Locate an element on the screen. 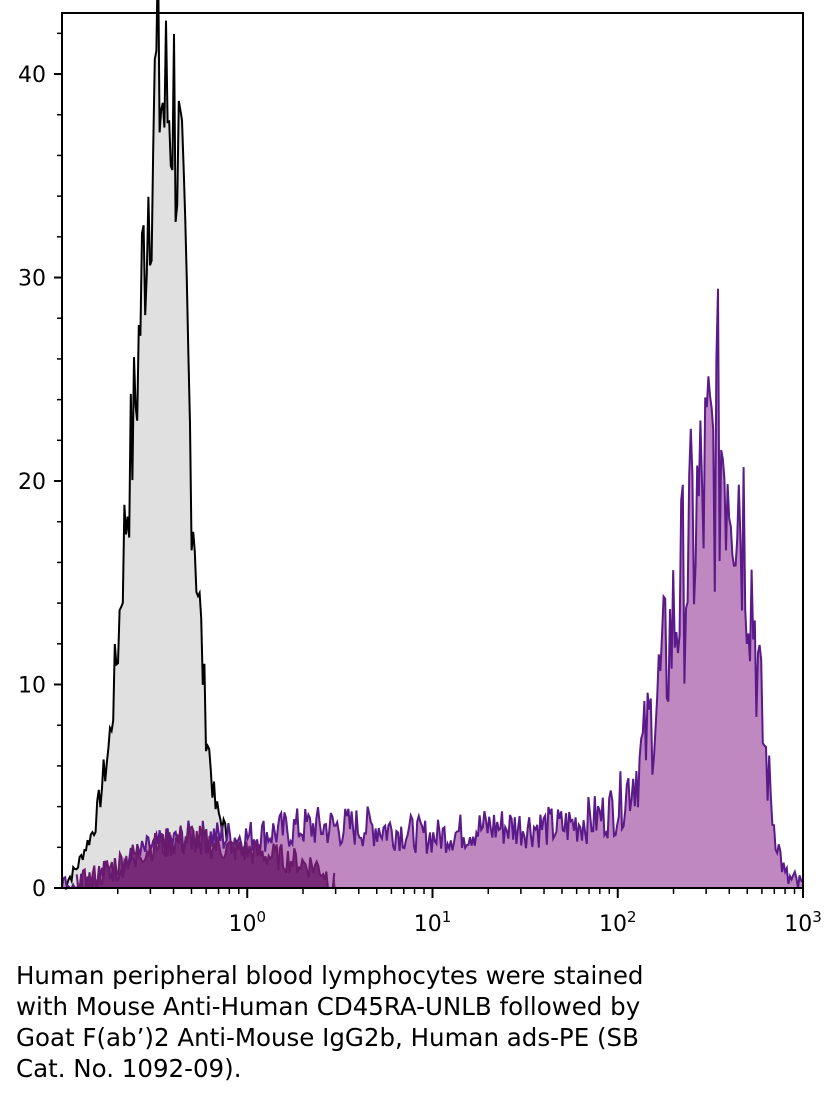 This screenshot has height=1103, width=834. y-tick-label: 30 is located at coordinates (32, 279).